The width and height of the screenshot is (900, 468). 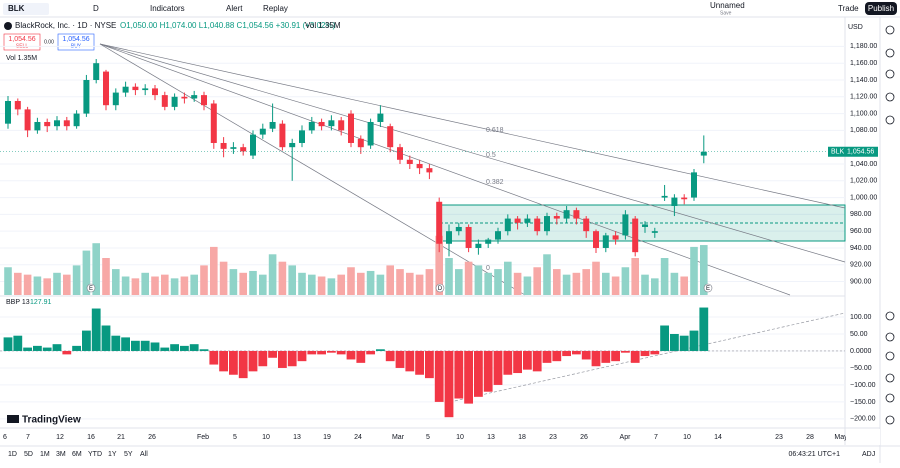 What do you see at coordinates (128, 454) in the screenshot?
I see `range-button: 5Y` at bounding box center [128, 454].